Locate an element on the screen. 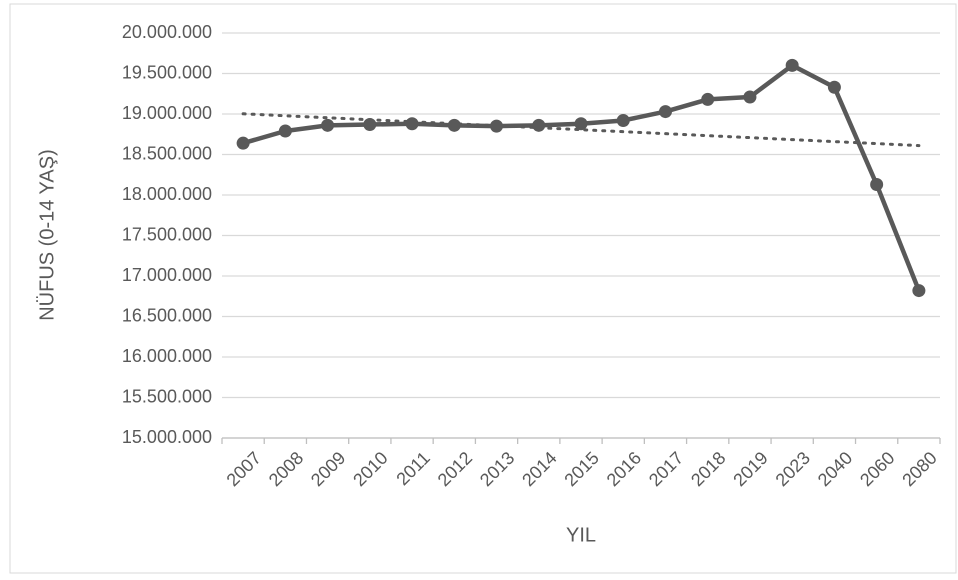  y-tick-label: 15.000.000 is located at coordinates (167, 437).